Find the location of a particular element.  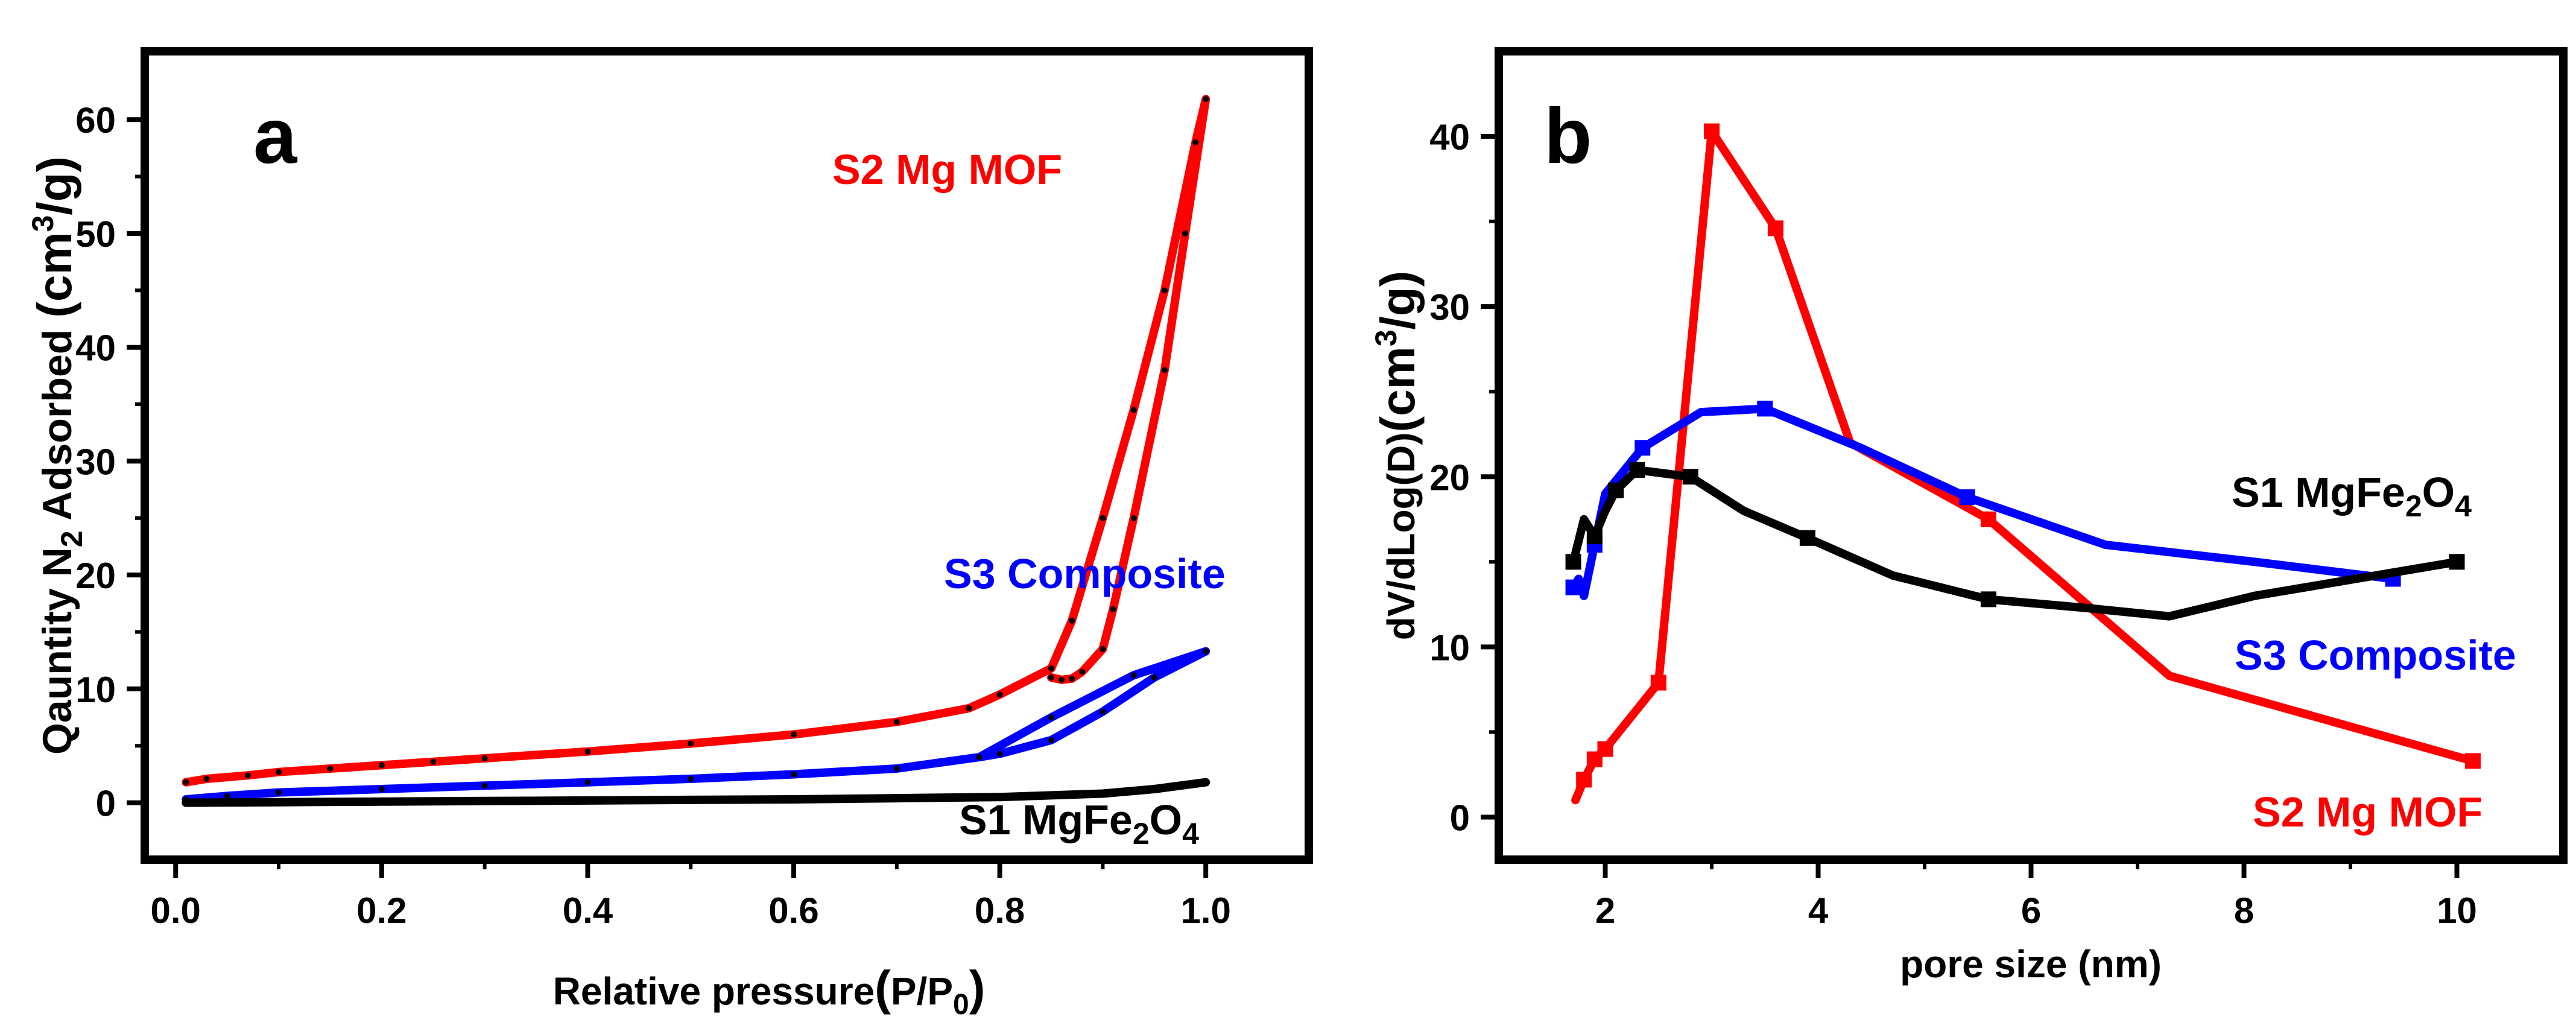

panel-a-xlabel-close: ) is located at coordinates (977, 988).